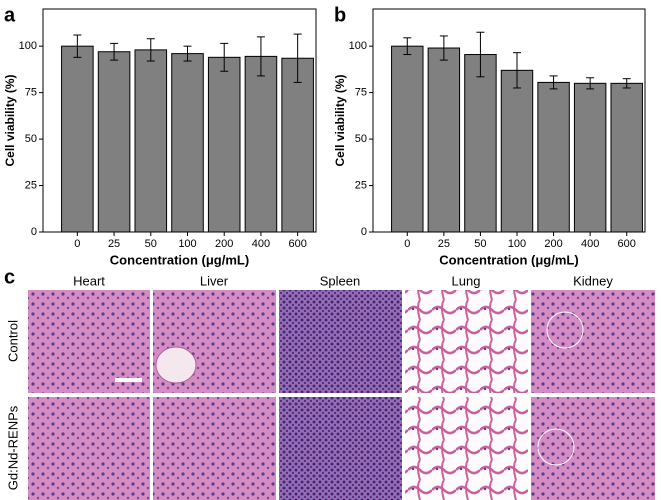  I want to click on panel-label: a, so click(10, 15).